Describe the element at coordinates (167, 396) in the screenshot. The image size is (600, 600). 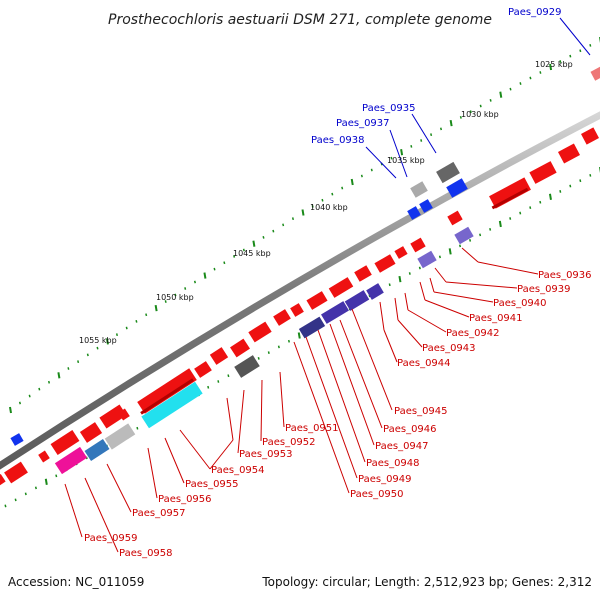
I see `gene-shade` at that location.